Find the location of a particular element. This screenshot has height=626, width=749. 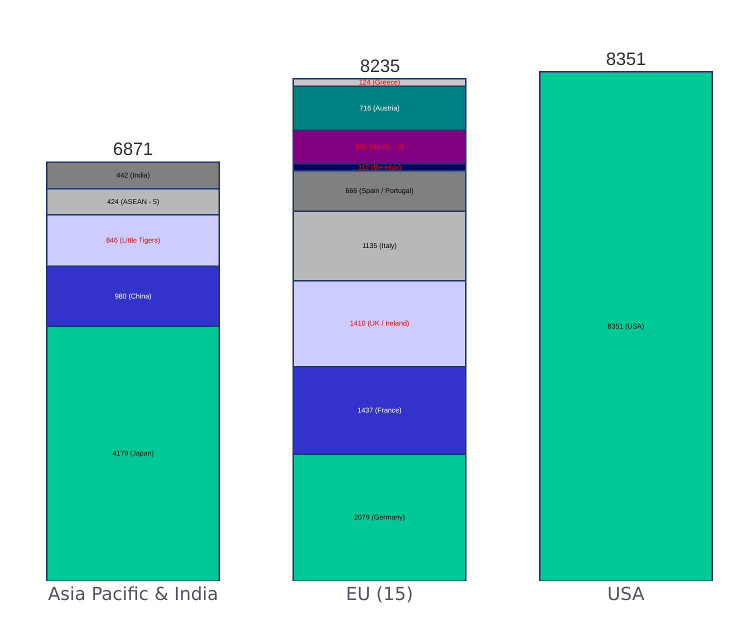

x-tick-label: USA is located at coordinates (626, 594).